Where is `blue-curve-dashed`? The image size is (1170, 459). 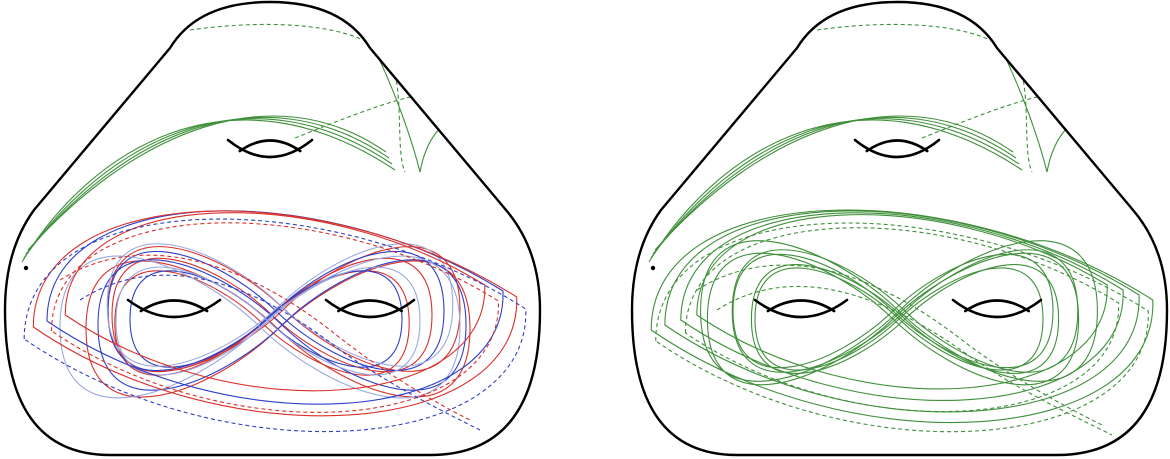
blue-curve-dashed is located at coordinates (280, 352).